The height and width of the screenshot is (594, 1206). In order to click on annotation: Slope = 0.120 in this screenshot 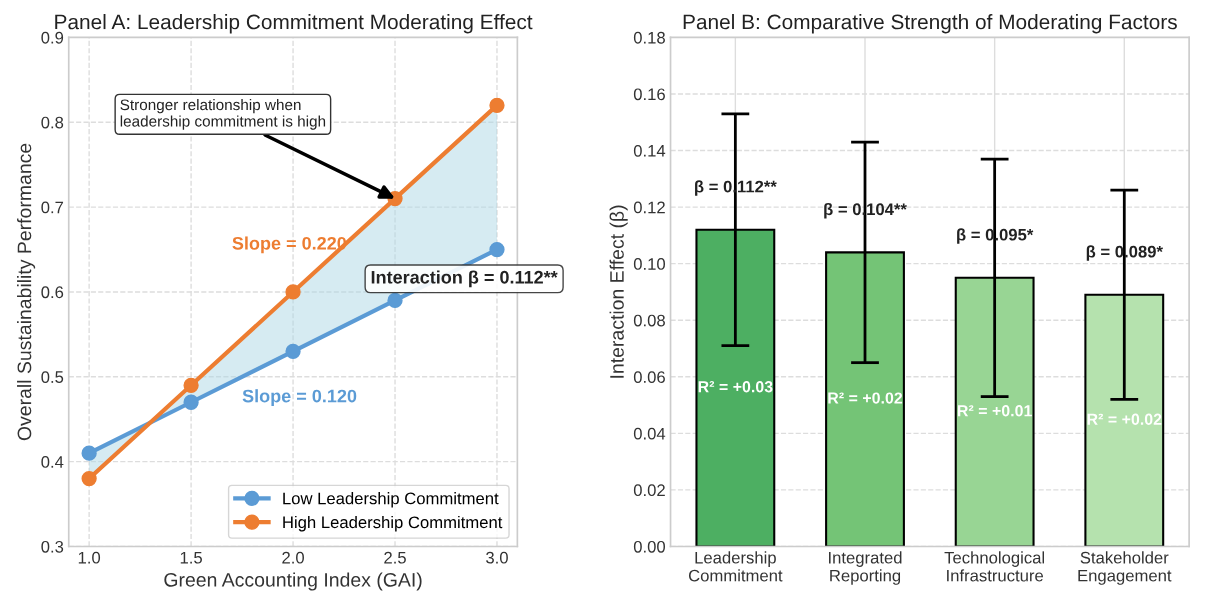, I will do `click(299, 397)`.